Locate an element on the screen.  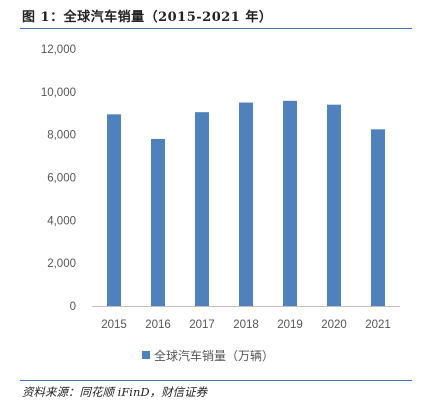
y-axis-ticks: 0 2,000 4,000 6,000 8,000 10,000 12,000 is located at coordinates (58, 178).